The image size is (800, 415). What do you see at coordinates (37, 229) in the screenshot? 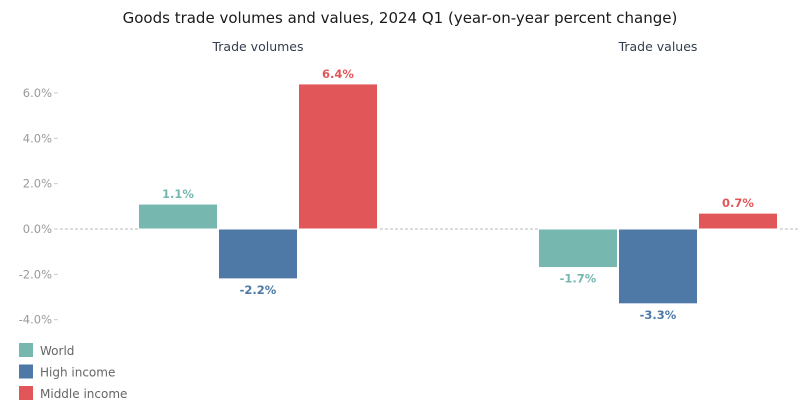
I see `y-tick-label: 0.0%` at bounding box center [37, 229].